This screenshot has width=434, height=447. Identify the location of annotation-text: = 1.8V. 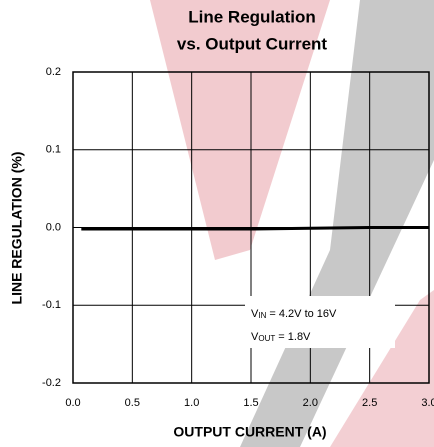
(293, 337).